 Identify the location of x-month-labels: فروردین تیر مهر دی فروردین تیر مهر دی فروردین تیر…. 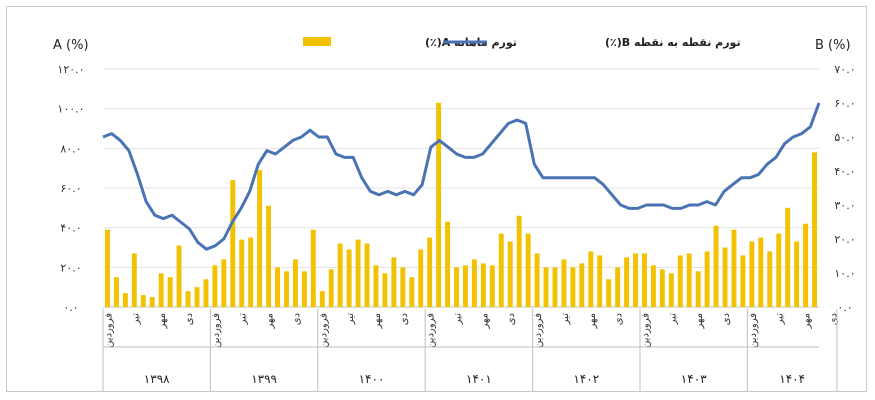
(471, 330).